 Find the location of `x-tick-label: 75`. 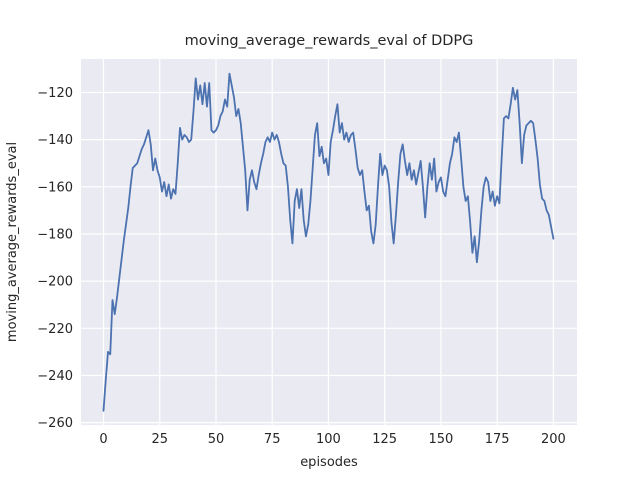

x-tick-label: 75 is located at coordinates (272, 439).